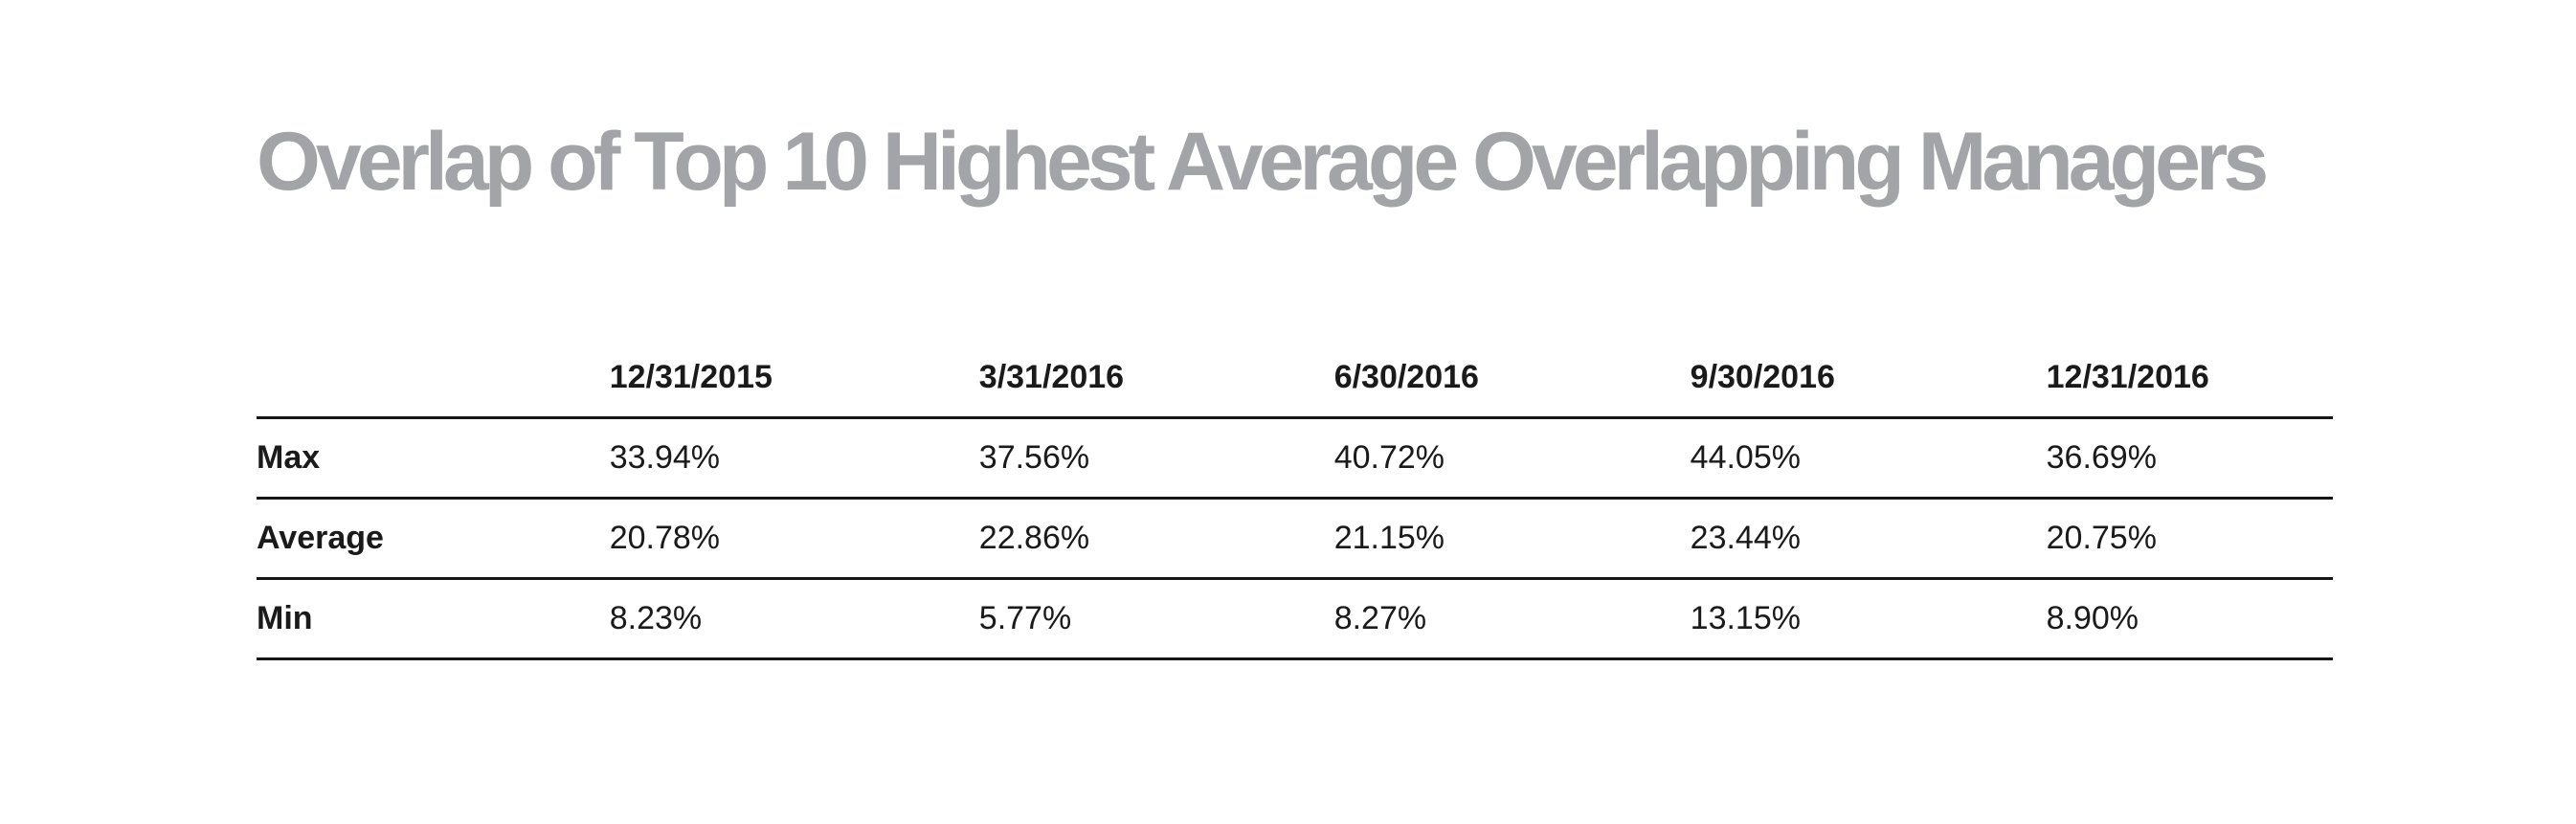 The height and width of the screenshot is (824, 2576). I want to click on cell-value: 33.94%, so click(794, 458).